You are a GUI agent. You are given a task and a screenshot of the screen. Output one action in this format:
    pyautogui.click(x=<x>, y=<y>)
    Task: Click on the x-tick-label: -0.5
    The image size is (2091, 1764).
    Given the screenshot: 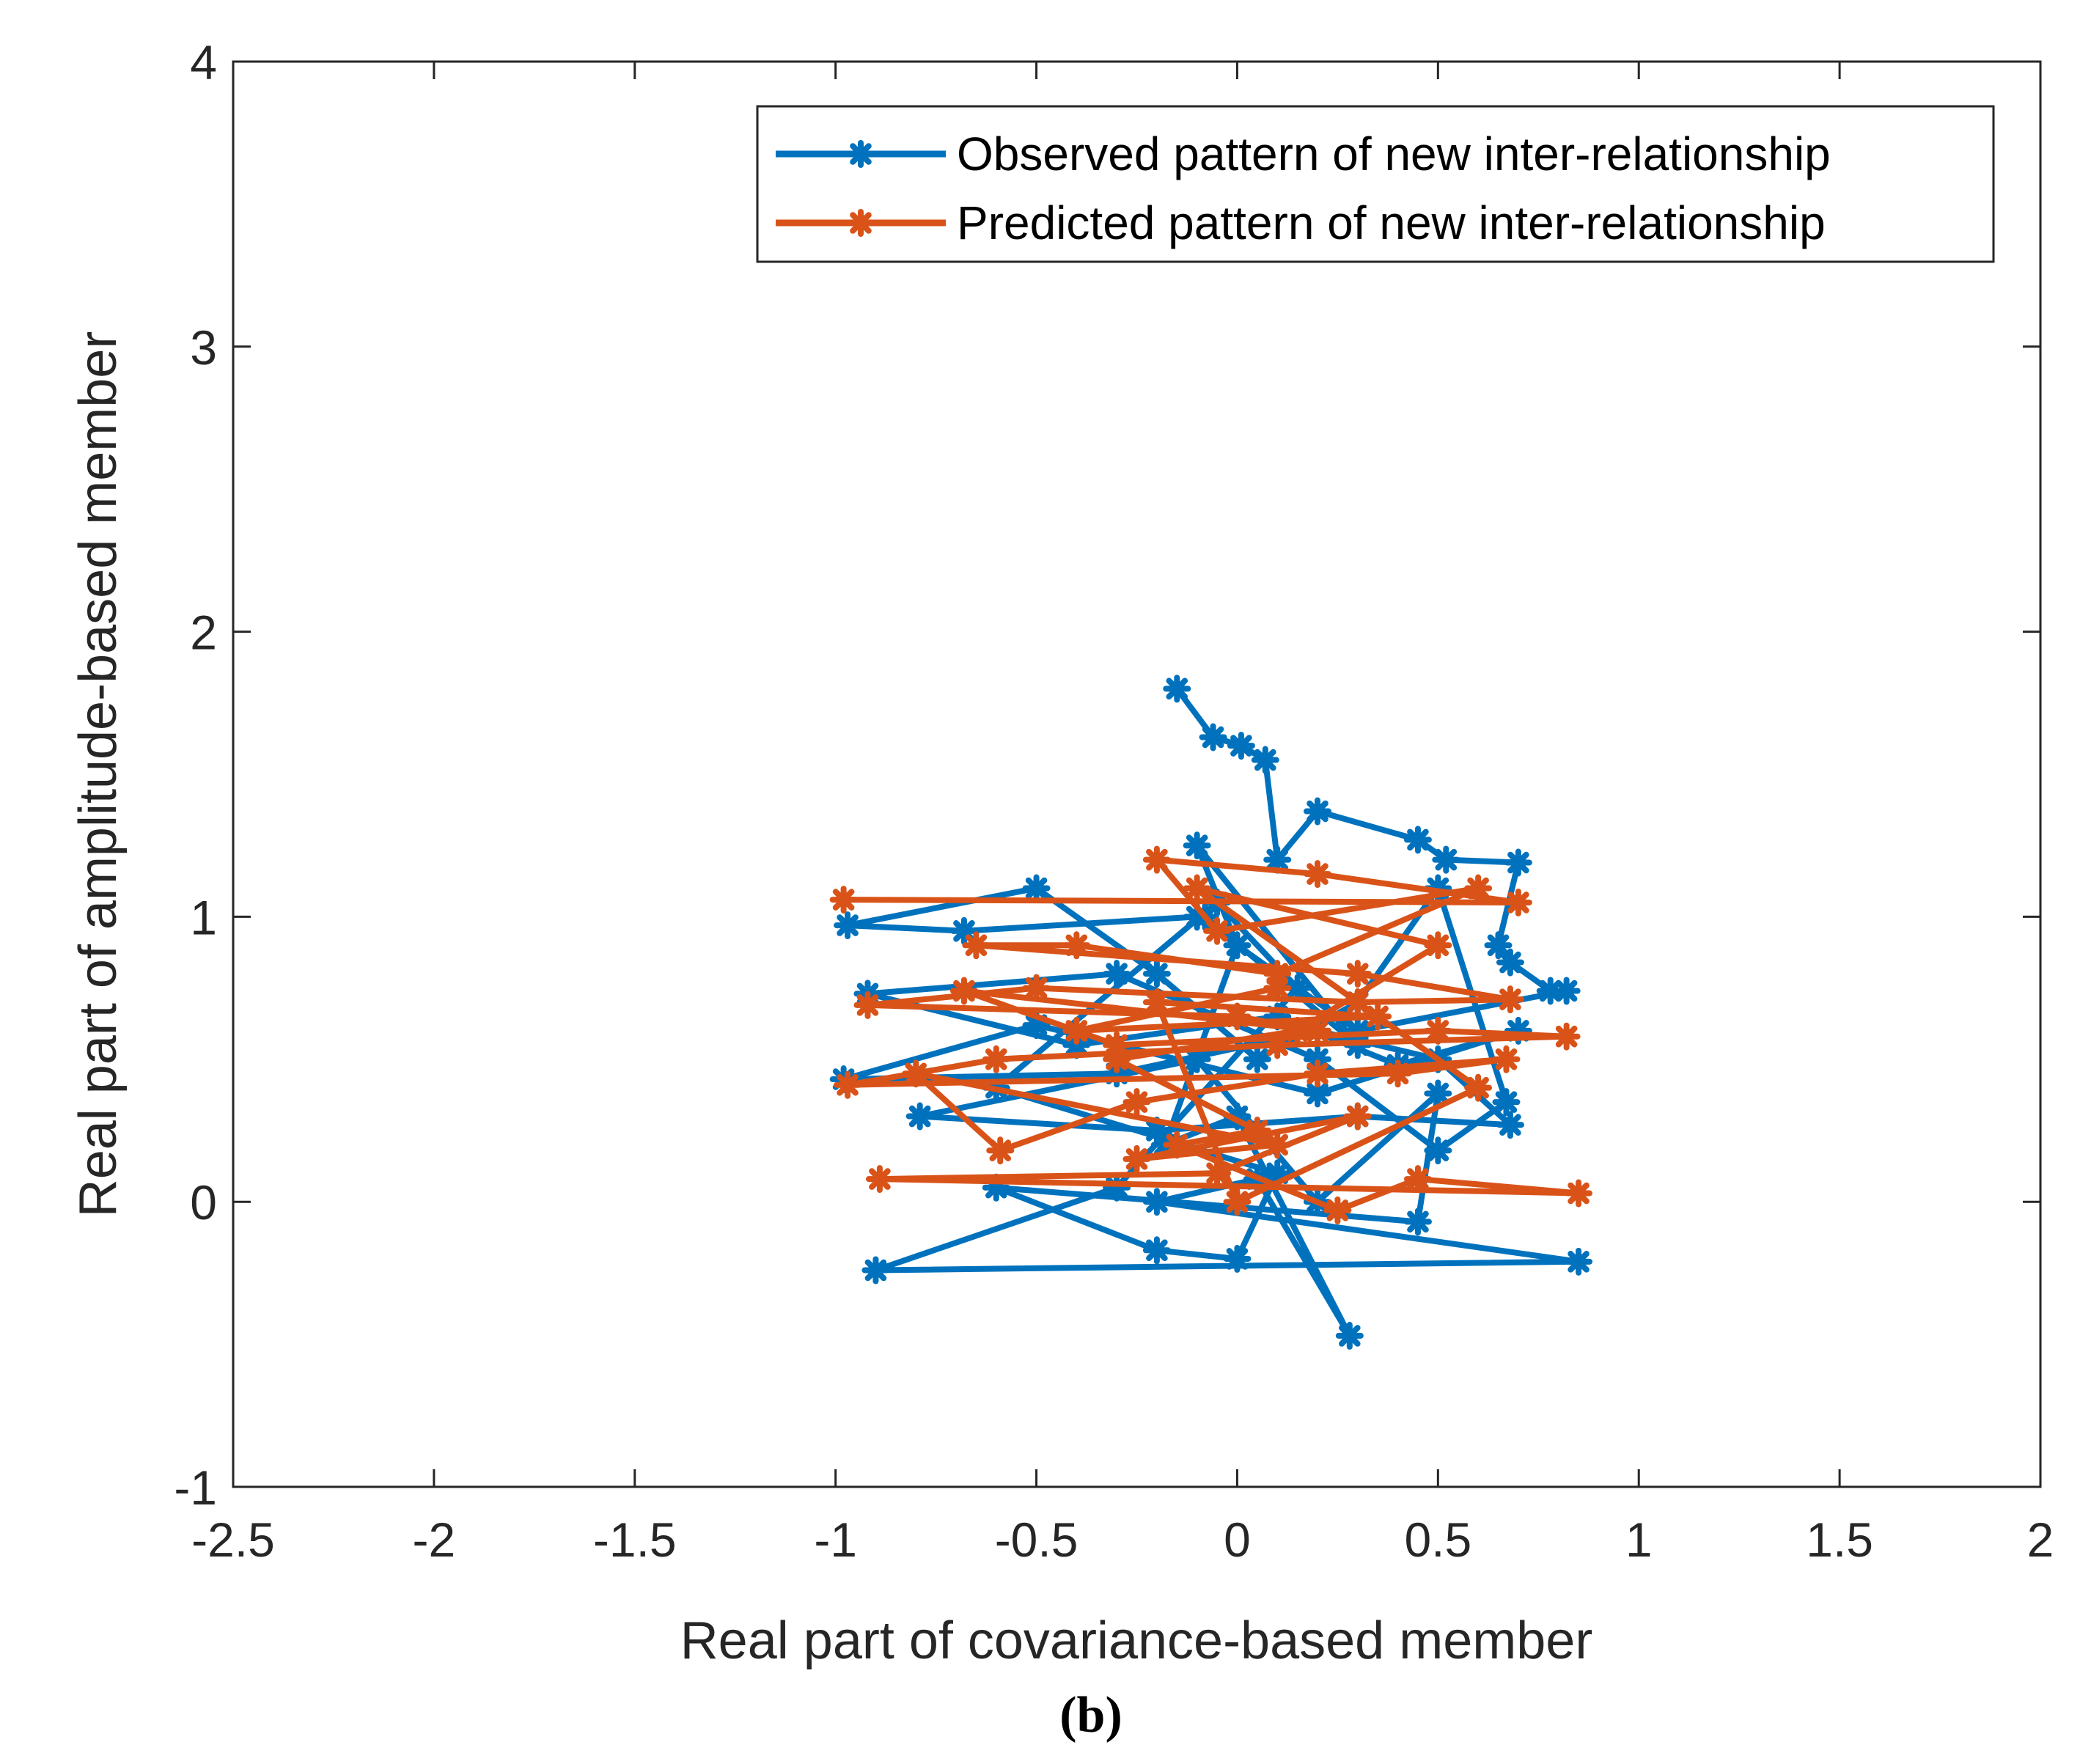 What is the action you would take?
    pyautogui.click(x=1036, y=1540)
    